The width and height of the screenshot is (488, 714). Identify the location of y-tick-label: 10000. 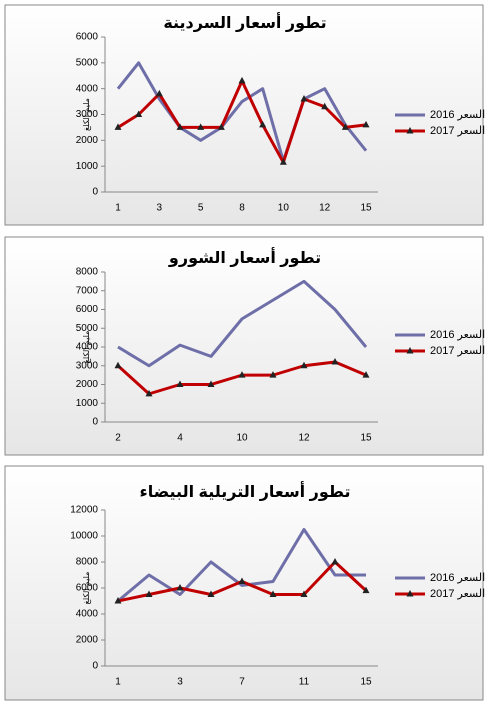
(84, 536).